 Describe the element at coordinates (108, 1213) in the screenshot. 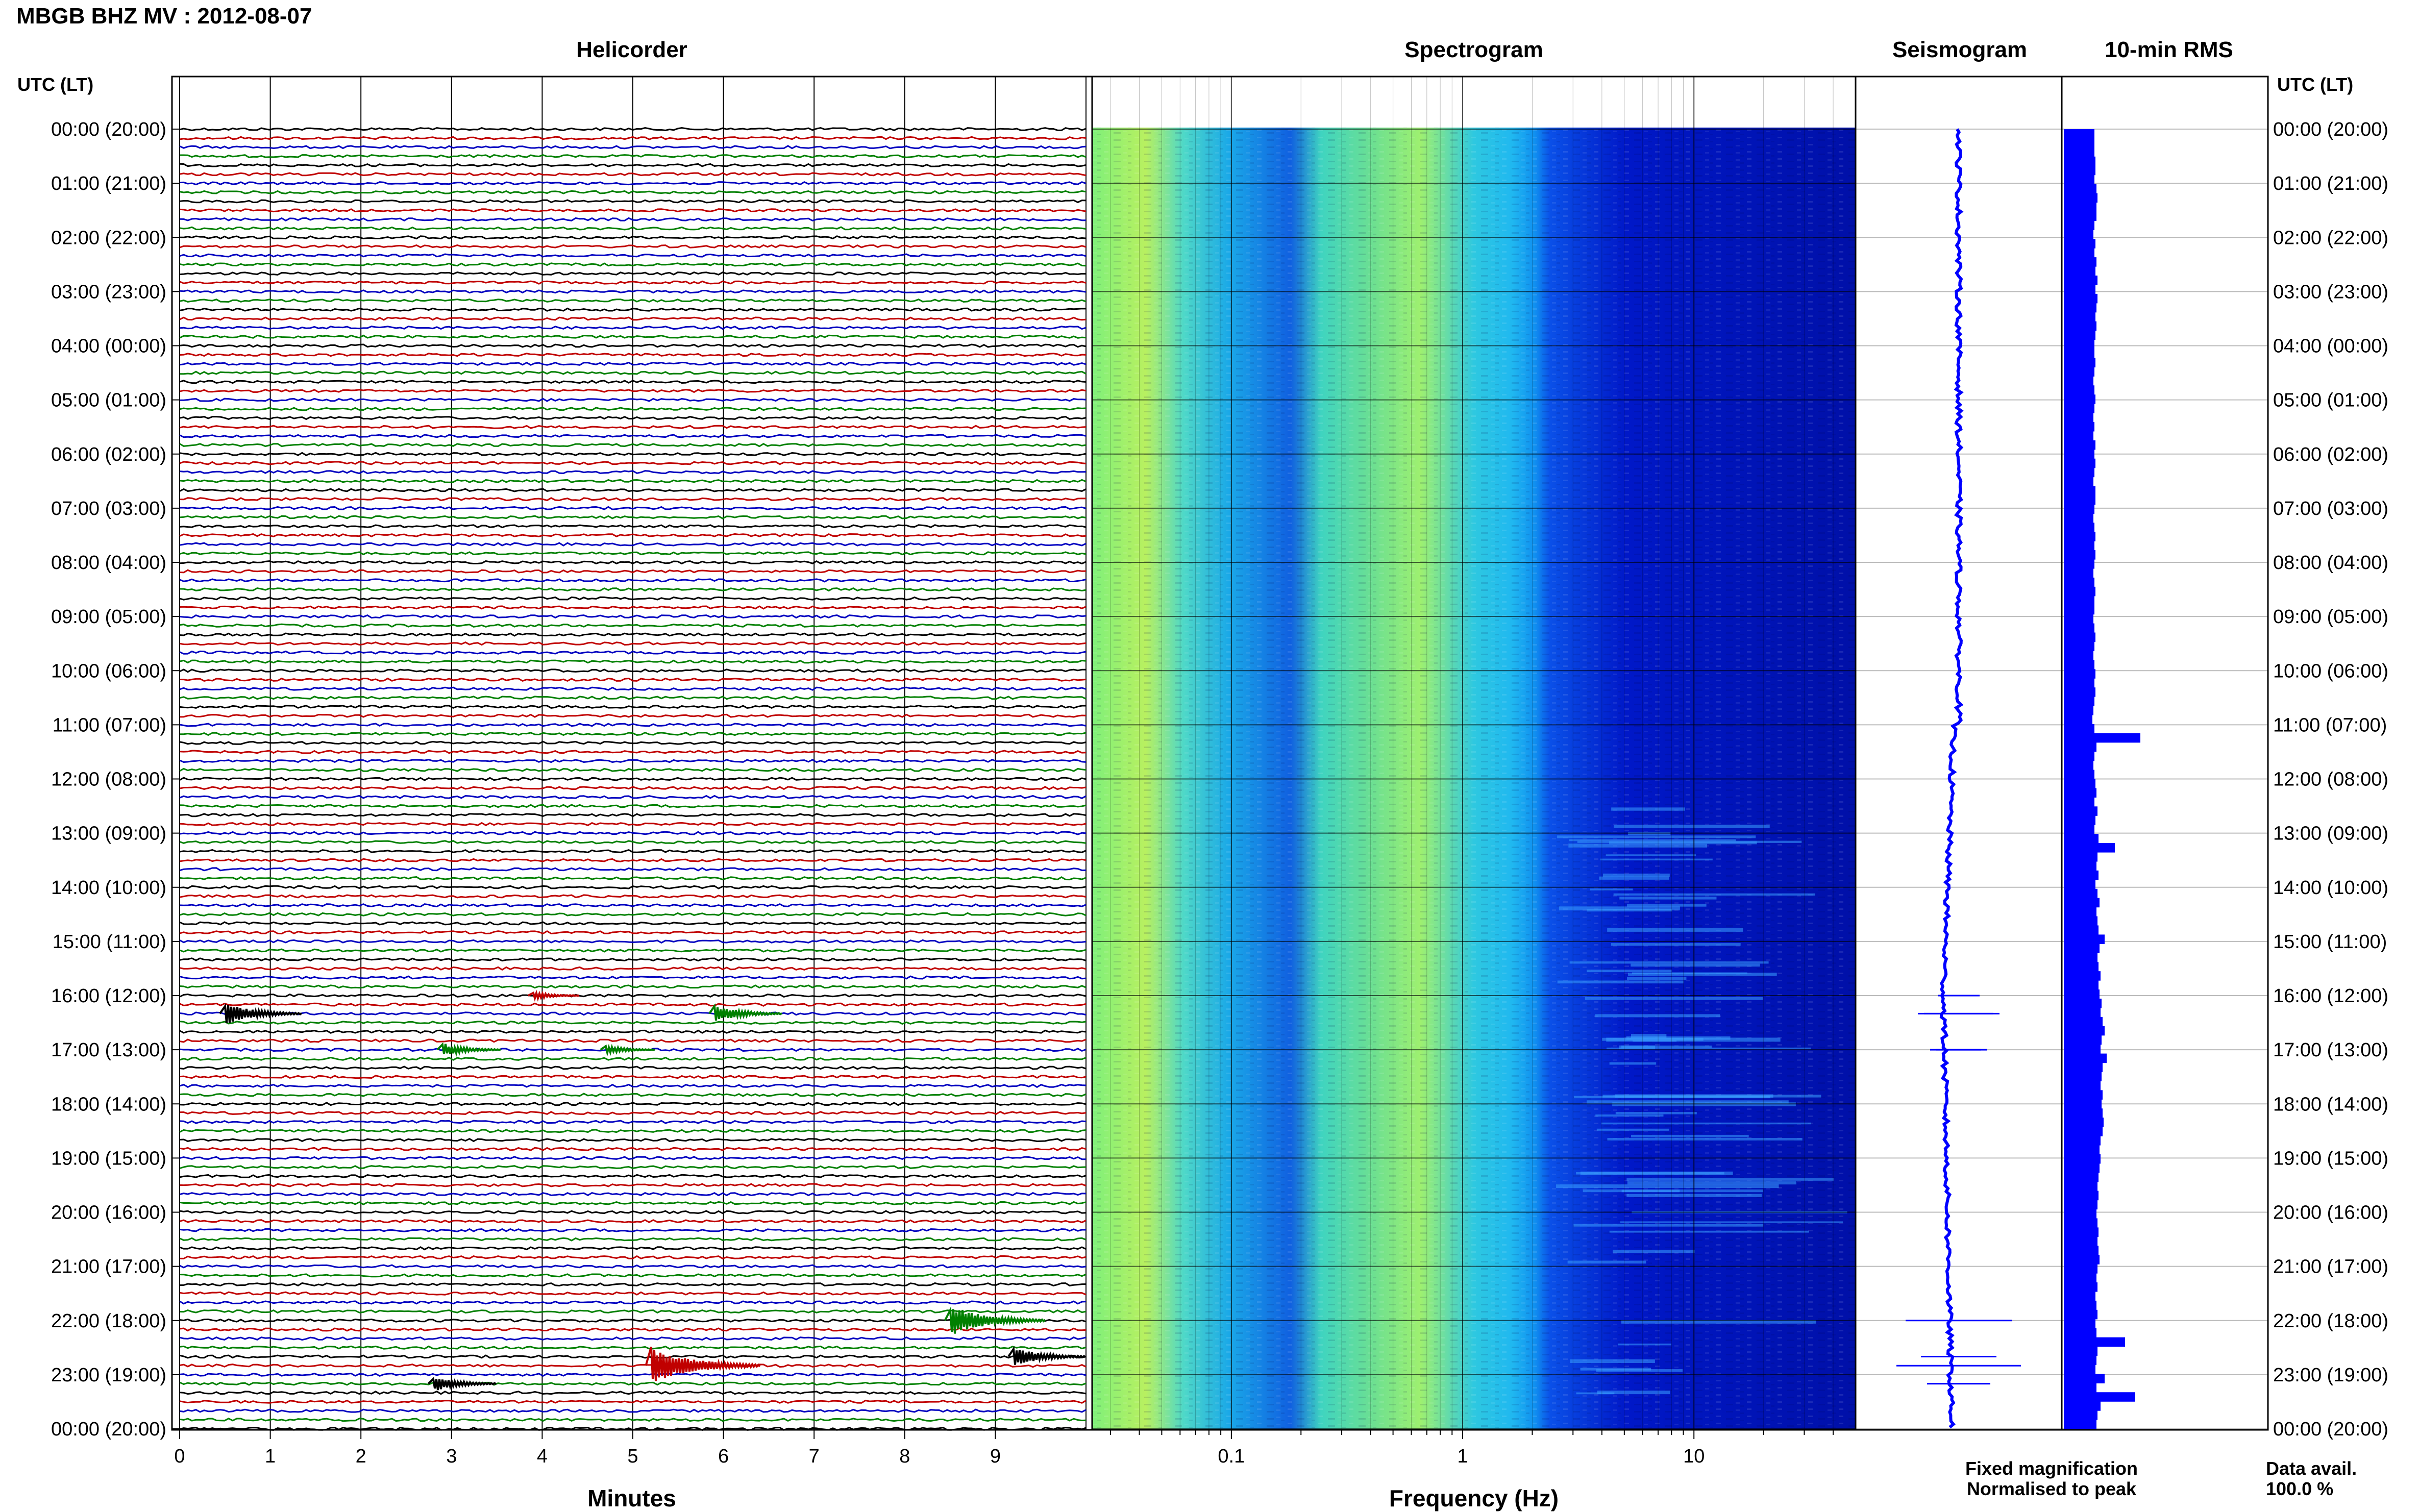

I see `time-label-left: 20:00 (16:00)` at that location.